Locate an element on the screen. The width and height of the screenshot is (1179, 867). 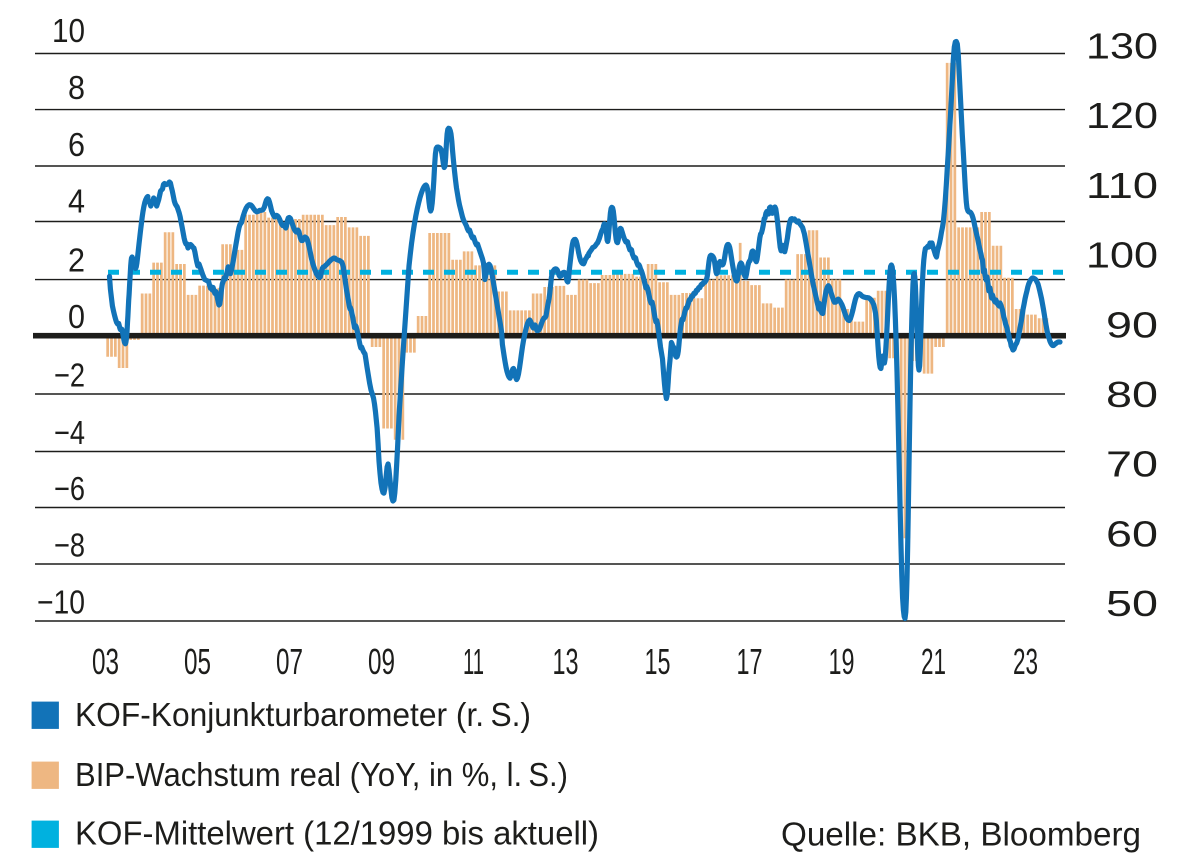
svg-text: 130 is located at coordinates (1122, 46).